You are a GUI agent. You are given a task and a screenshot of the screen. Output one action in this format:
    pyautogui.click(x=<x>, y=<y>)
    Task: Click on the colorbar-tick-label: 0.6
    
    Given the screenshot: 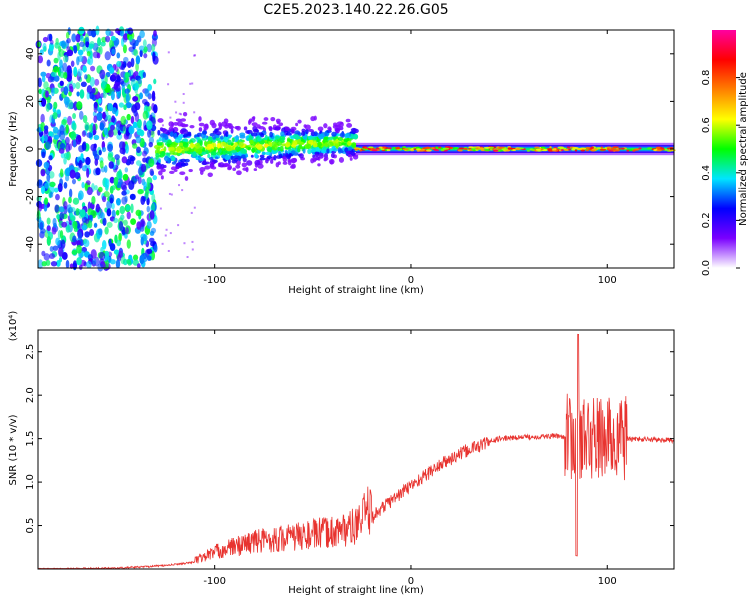 What is the action you would take?
    pyautogui.click(x=706, y=125)
    